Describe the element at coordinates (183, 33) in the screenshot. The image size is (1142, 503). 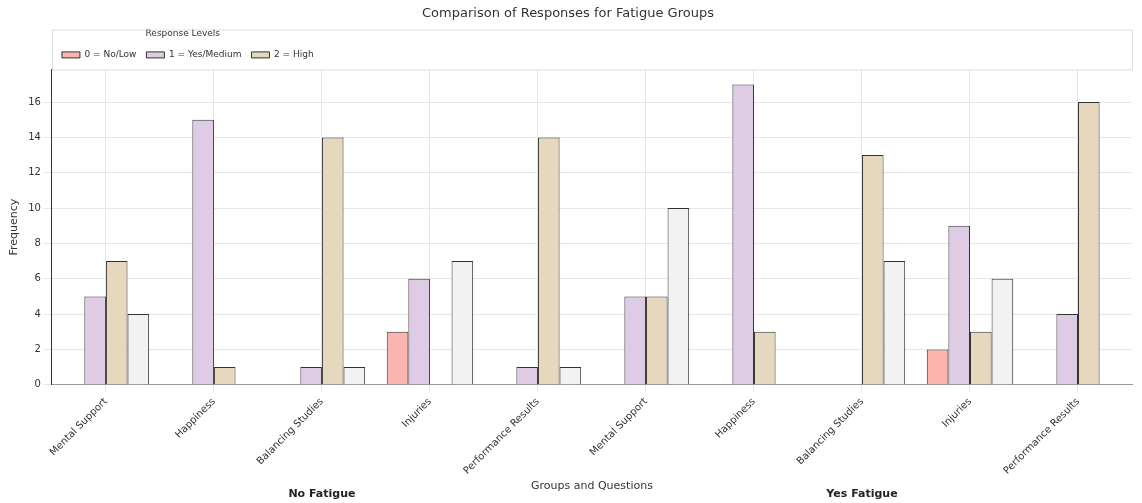
I see `legend-title: Response Levels` at that location.